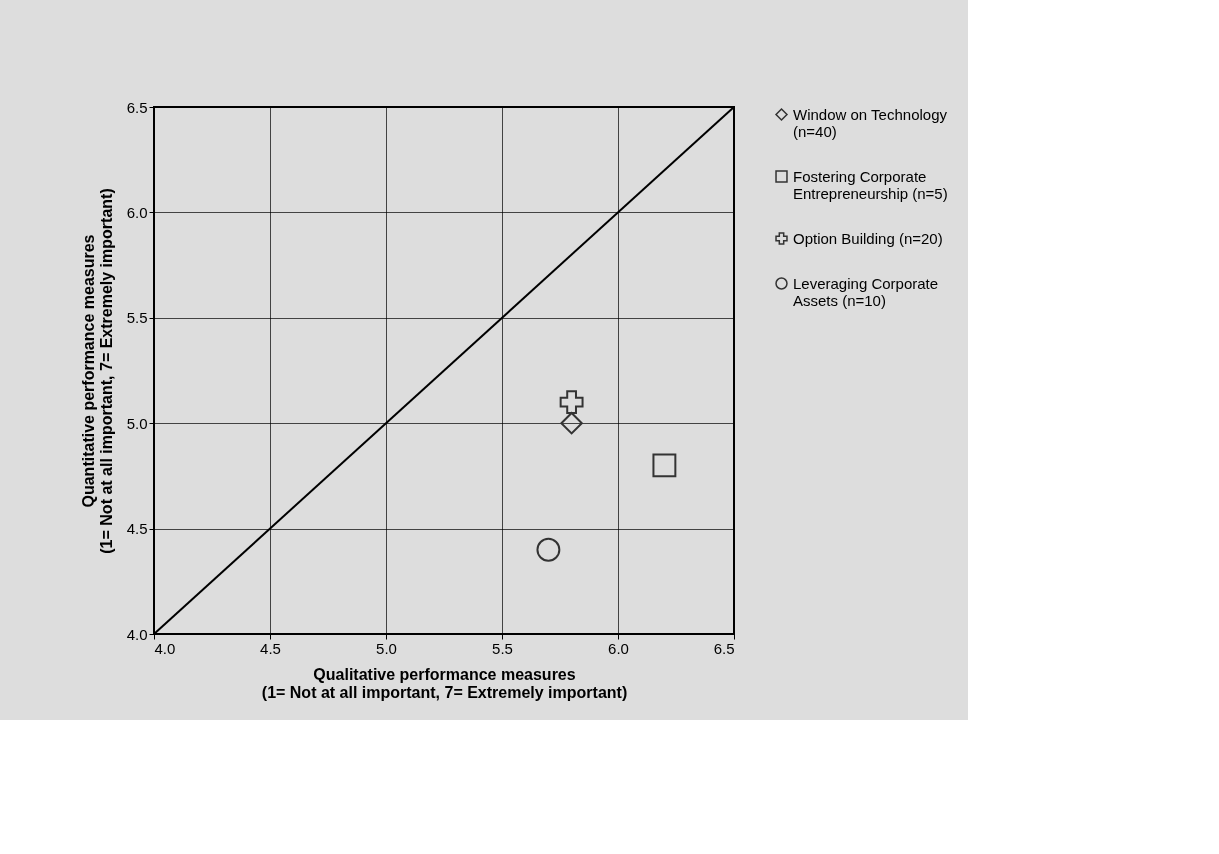 The image size is (1219, 854). I want to click on x-tick-label: 6.0, so click(618, 648).